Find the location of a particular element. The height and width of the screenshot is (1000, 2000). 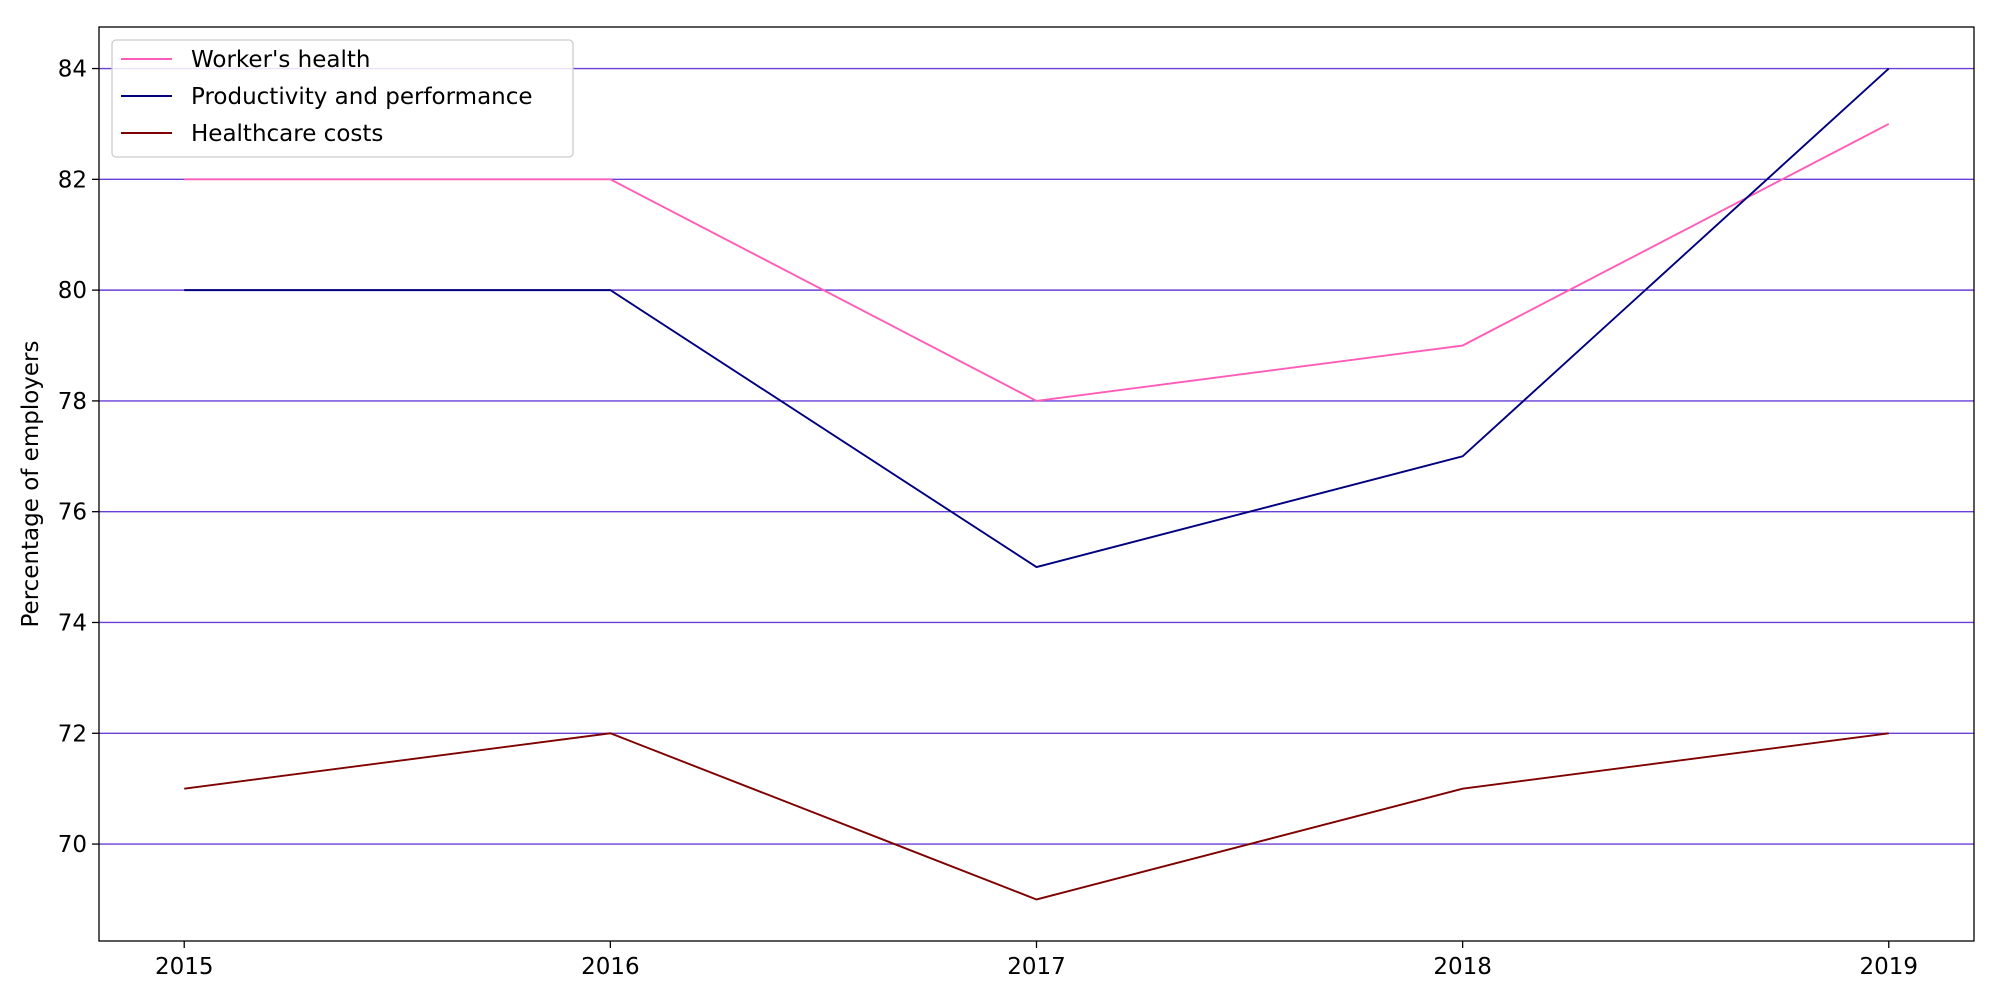

x-tick-label: 2016 is located at coordinates (610, 967).